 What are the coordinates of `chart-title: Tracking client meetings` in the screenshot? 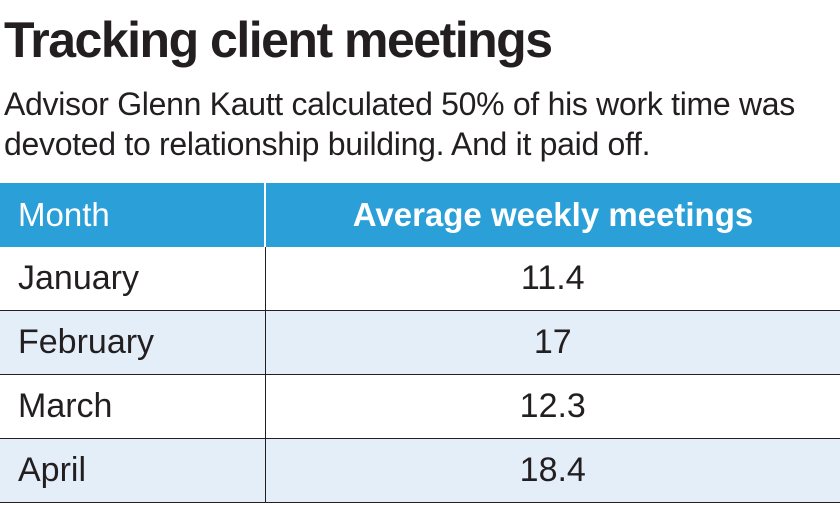 It's located at (278, 40).